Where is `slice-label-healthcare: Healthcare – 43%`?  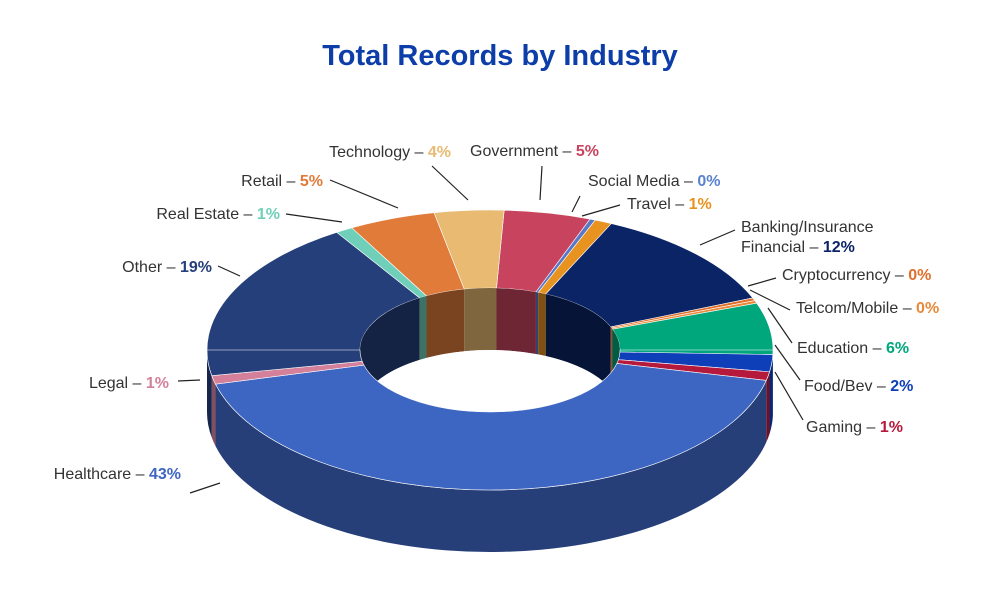
slice-label-healthcare: Healthcare – 43% is located at coordinates (117, 474).